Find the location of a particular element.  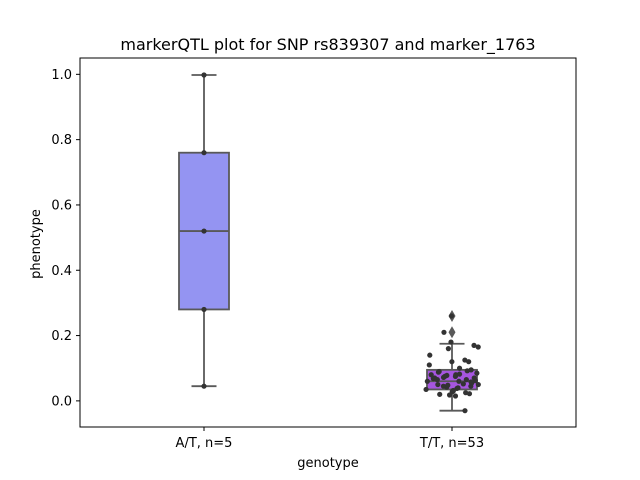

x-tick-label: A/T, n=5 is located at coordinates (204, 443).